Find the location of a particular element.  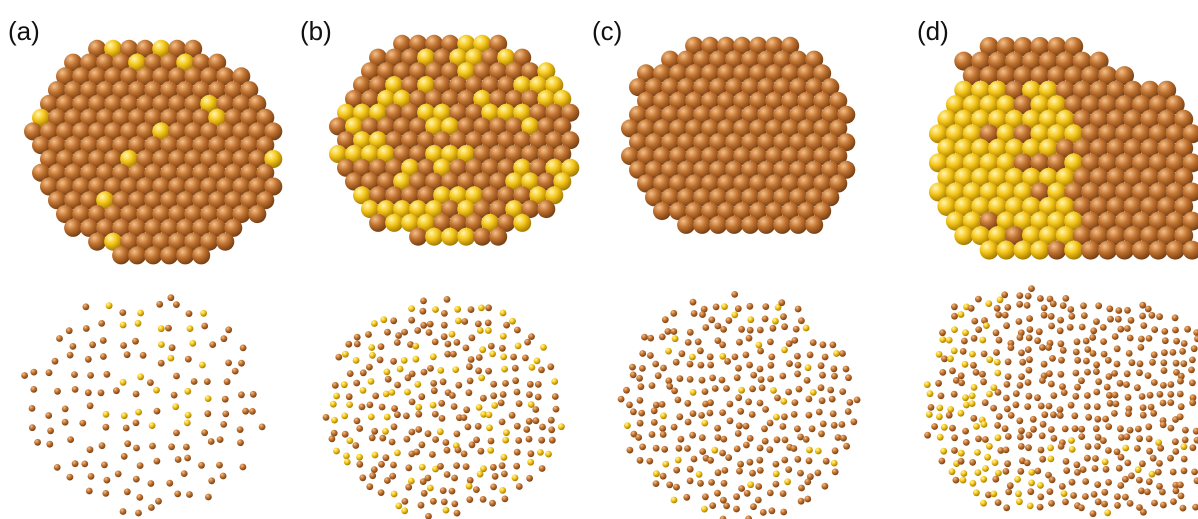

particle-a-gold-atom is located at coordinates (113, 241).